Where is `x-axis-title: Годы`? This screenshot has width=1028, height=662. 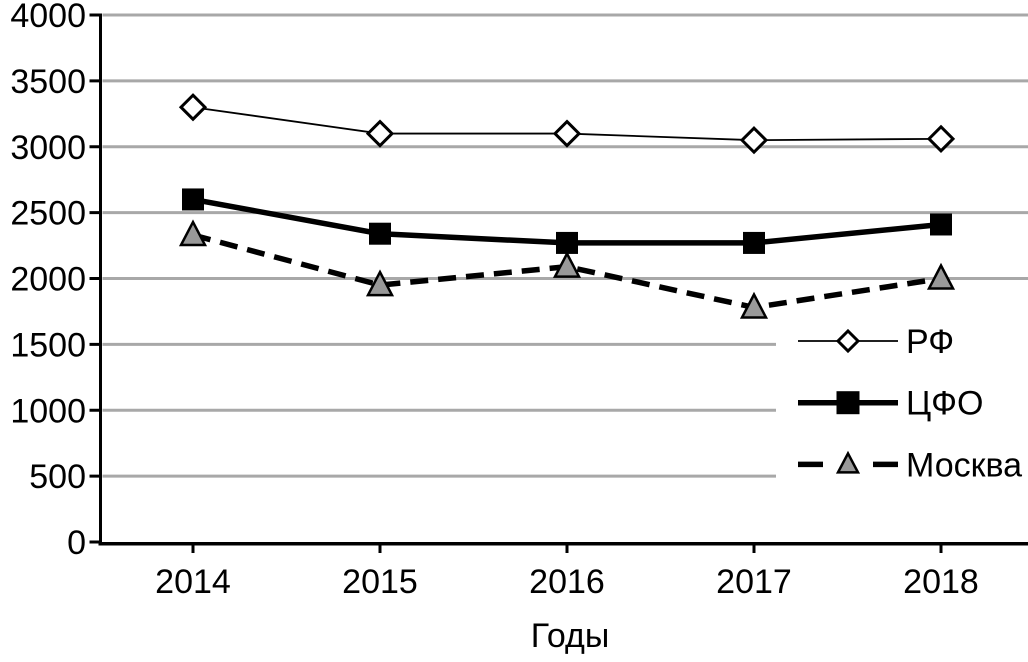
x-axis-title: Годы is located at coordinates (570, 636).